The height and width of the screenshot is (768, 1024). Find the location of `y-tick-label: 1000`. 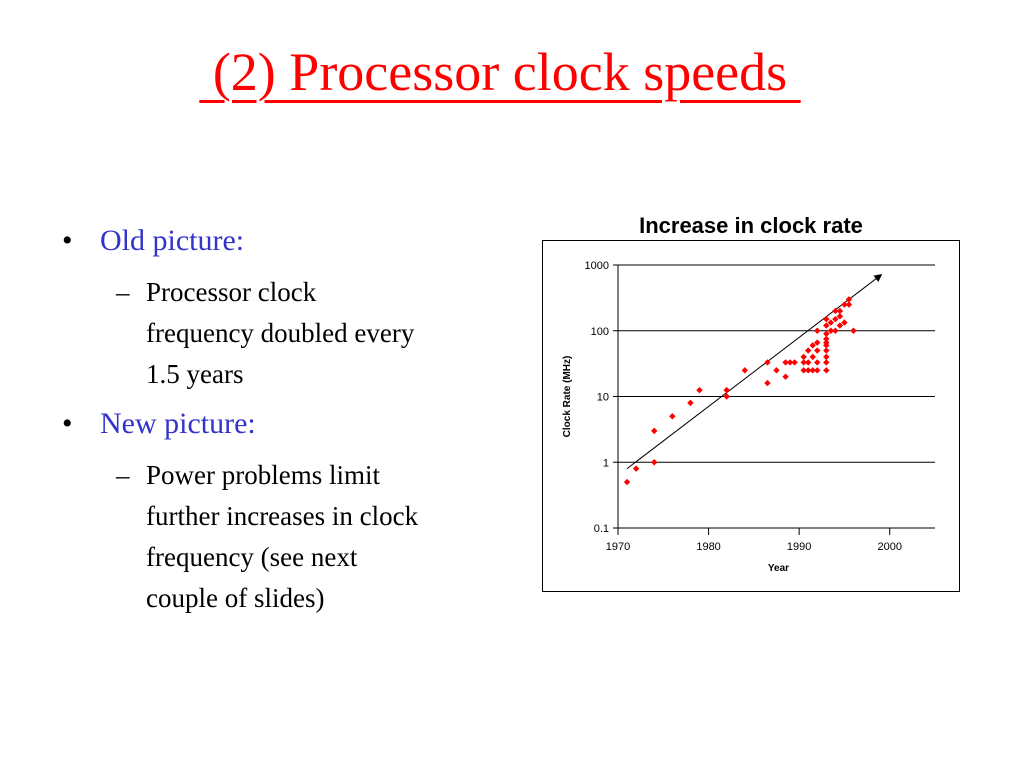

y-tick-label: 1000 is located at coordinates (597, 266).